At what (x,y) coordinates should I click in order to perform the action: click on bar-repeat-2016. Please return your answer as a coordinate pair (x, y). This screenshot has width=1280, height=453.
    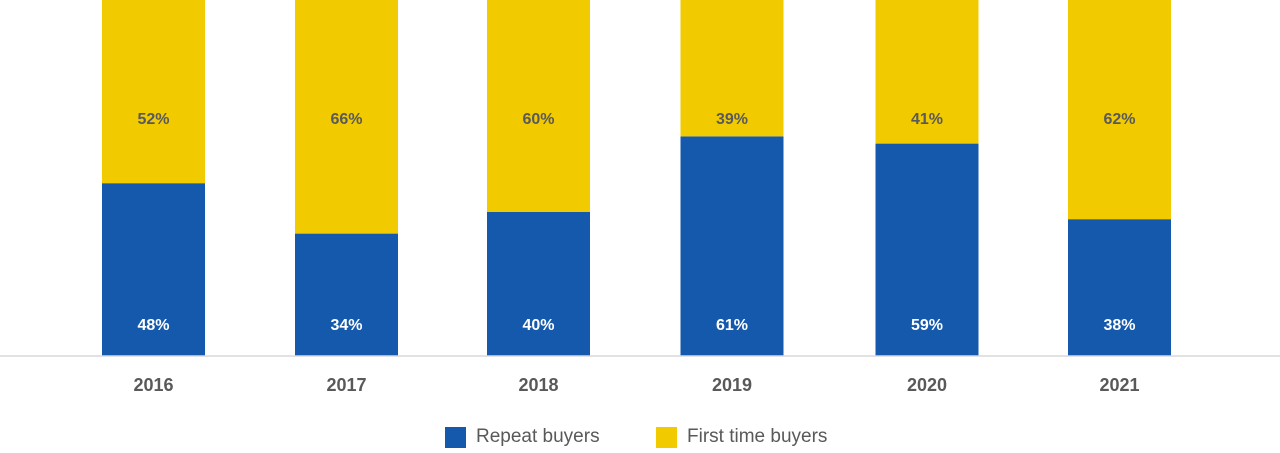
    Looking at the image, I should click on (153, 269).